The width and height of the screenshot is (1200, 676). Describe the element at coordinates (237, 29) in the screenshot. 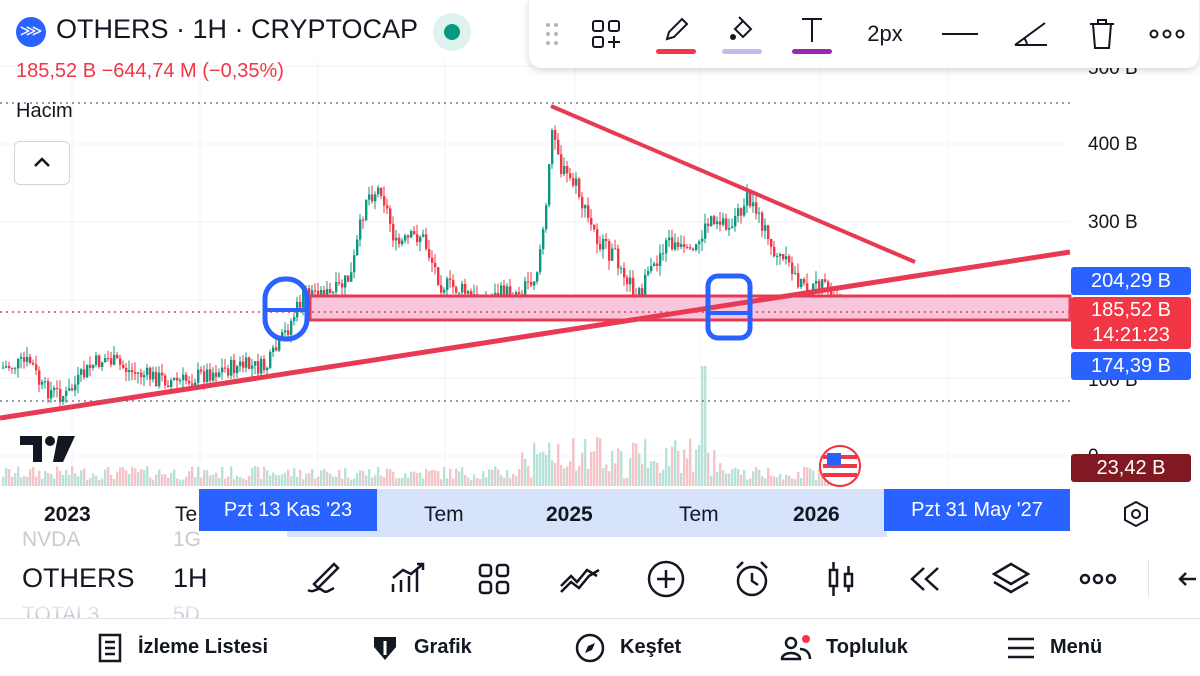

I see `symbol-title: OTHERS · 1H · CRYPTOCAP` at that location.